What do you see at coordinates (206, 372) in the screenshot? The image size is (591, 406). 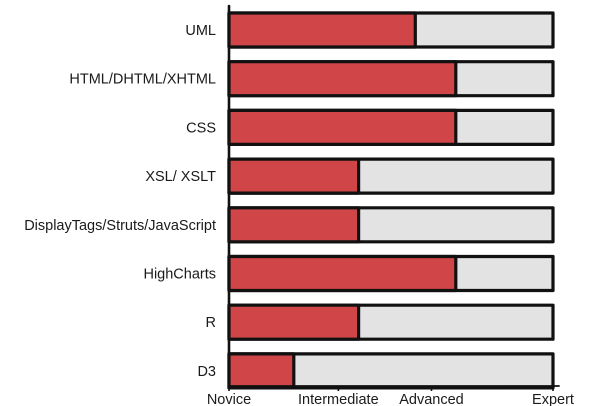 I see `category-label-d3: D3` at bounding box center [206, 372].